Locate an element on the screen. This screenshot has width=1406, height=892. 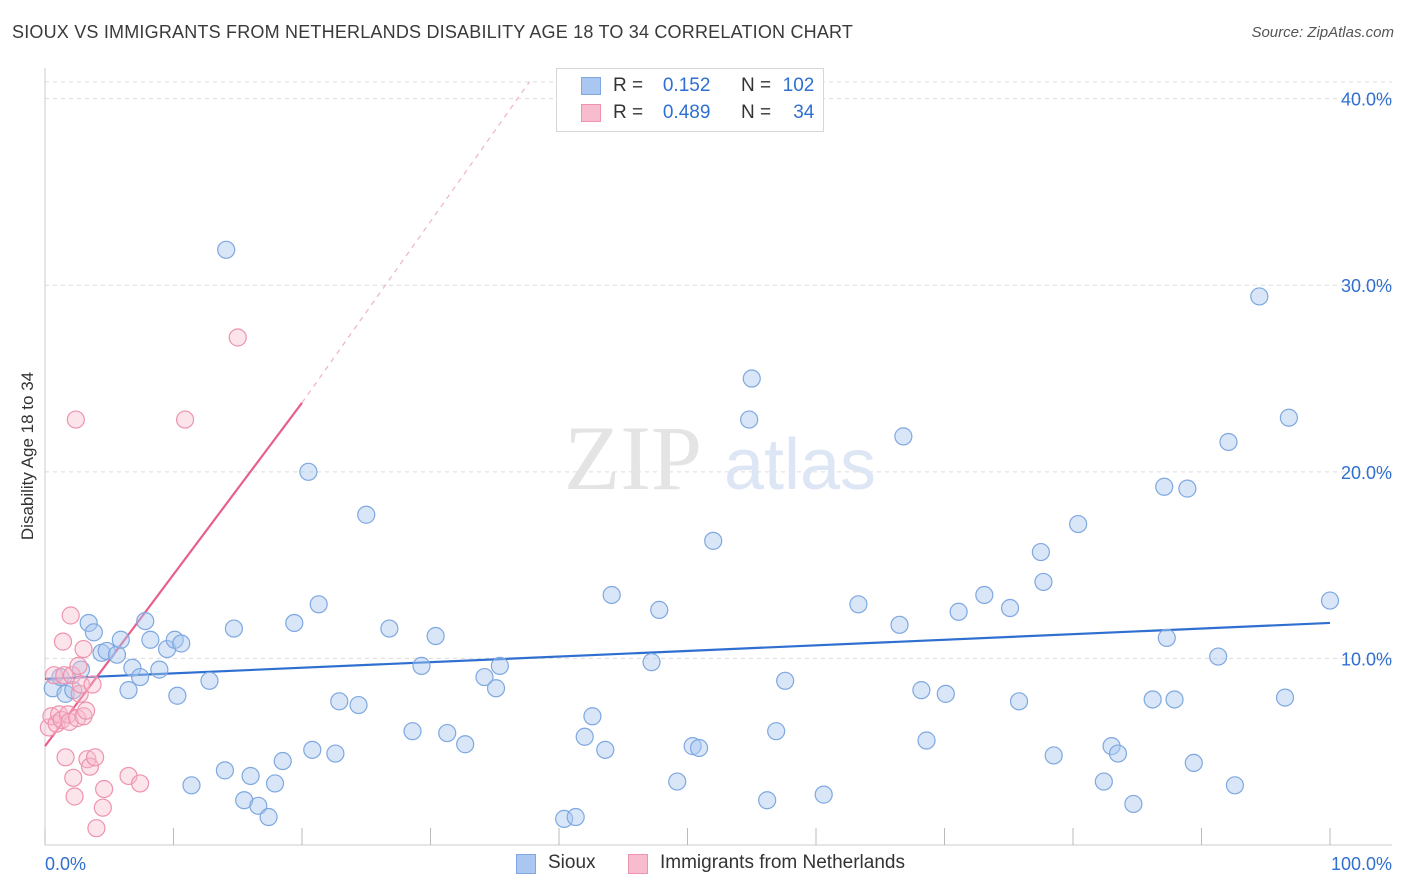
series-netherlands is located at coordinates (143, 583).